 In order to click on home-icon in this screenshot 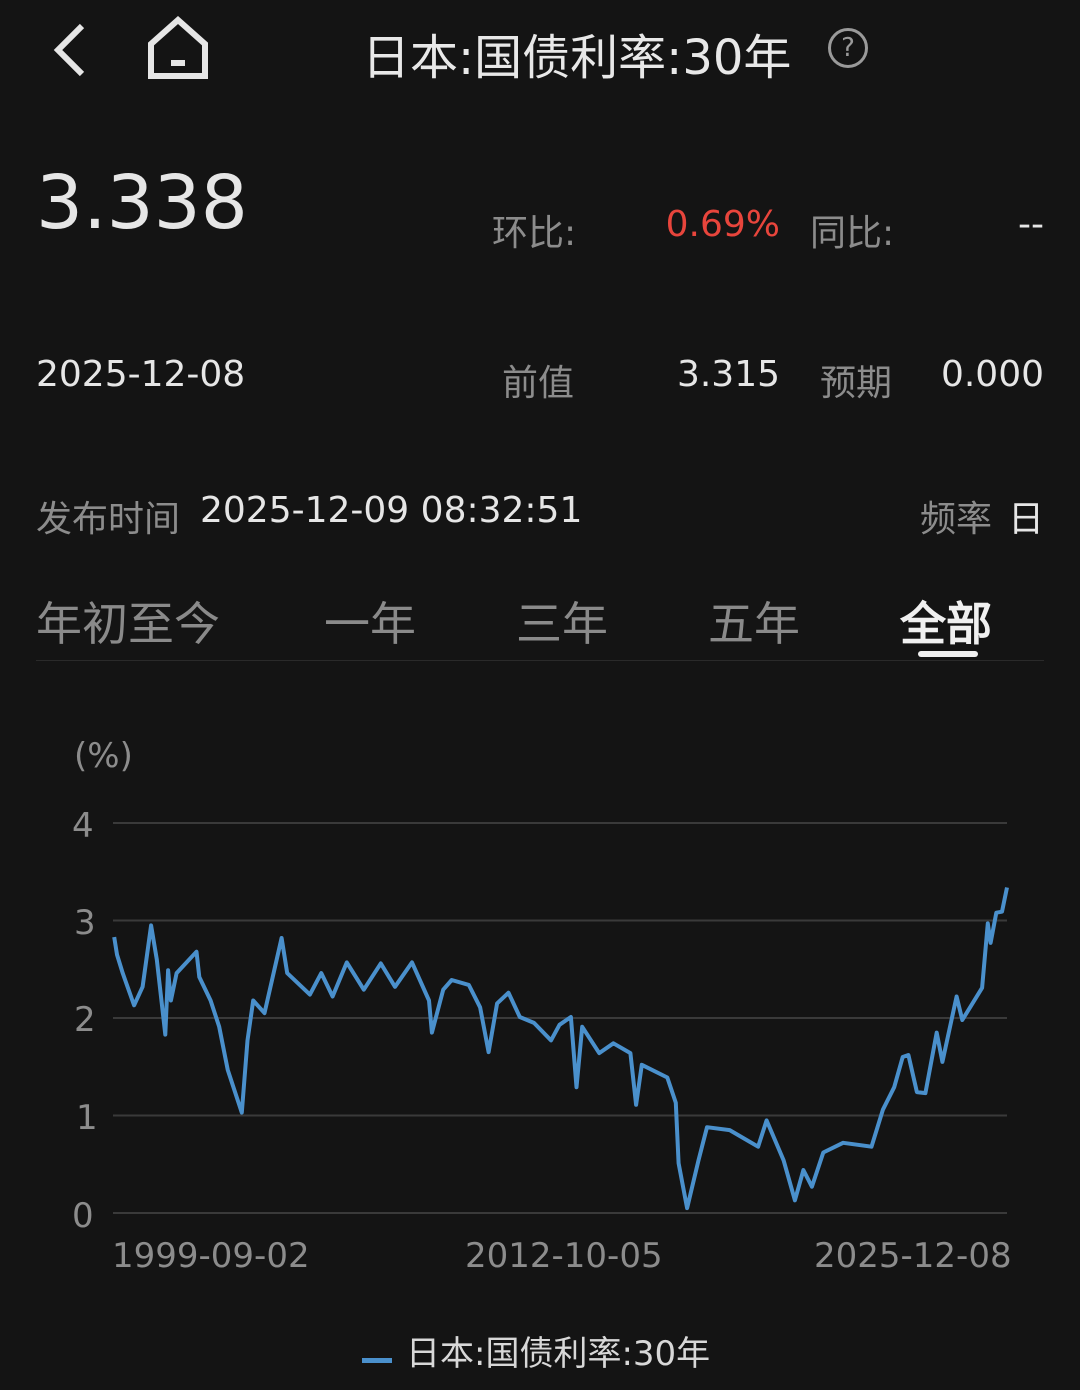, I will do `click(178, 47)`.